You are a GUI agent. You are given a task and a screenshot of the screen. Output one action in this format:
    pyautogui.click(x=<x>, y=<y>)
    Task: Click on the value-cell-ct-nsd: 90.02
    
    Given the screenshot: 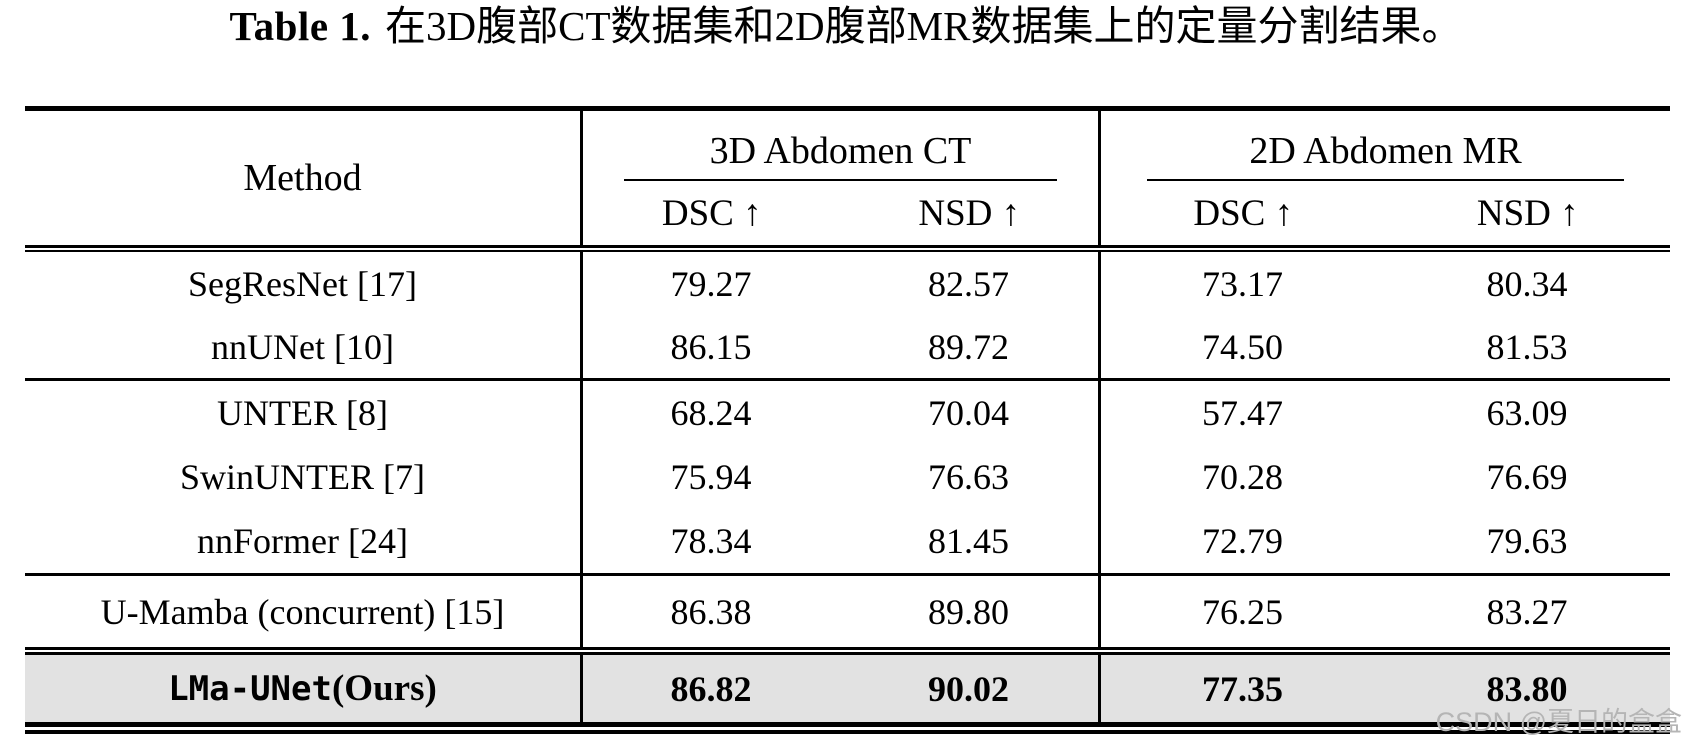 What is the action you would take?
    pyautogui.click(x=968, y=688)
    